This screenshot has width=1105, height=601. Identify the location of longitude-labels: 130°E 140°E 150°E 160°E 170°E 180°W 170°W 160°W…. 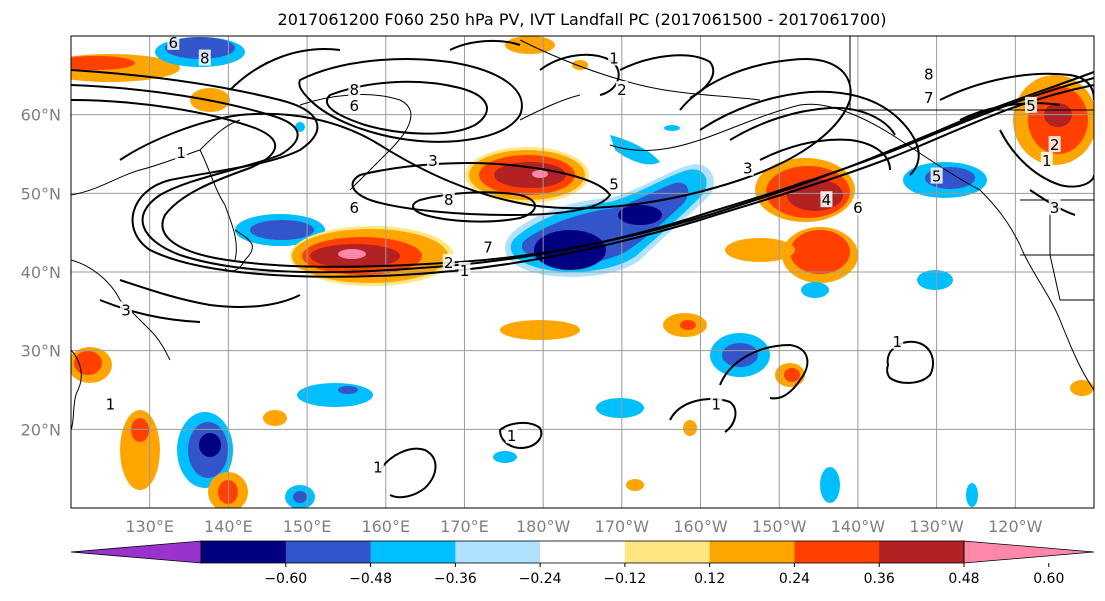
(583, 526).